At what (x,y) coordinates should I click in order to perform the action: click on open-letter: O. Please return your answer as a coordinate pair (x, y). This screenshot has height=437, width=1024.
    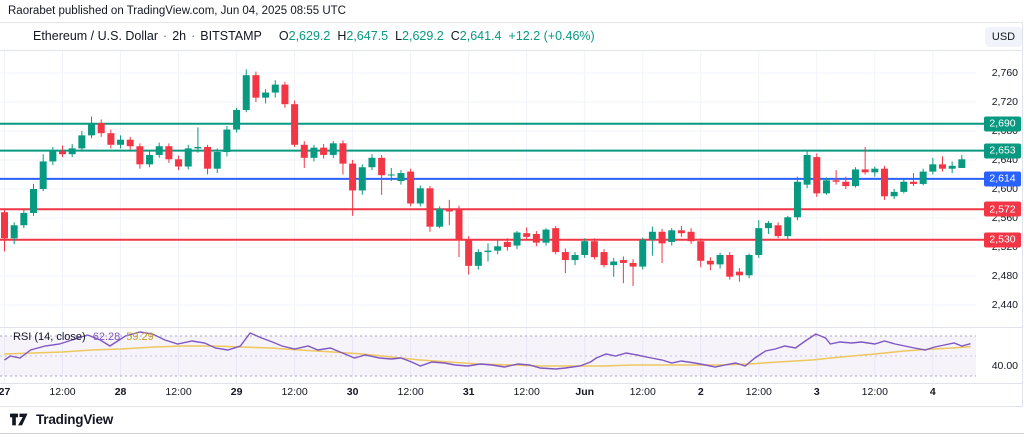
    Looking at the image, I should click on (283, 36).